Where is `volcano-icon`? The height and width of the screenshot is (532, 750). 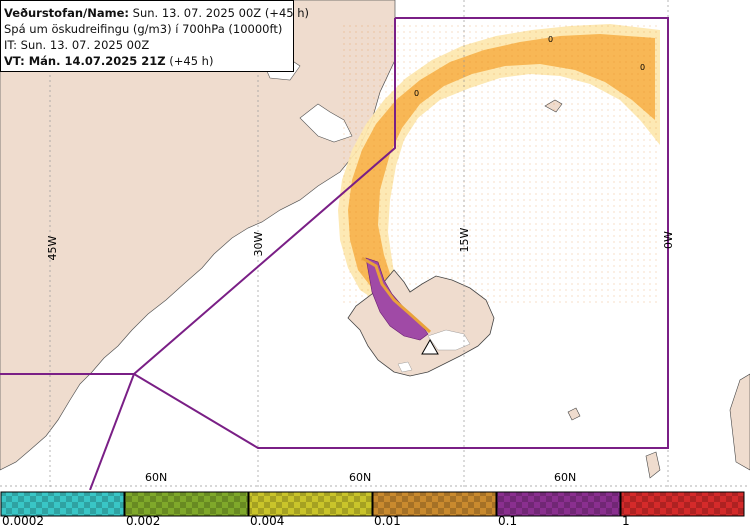
volcano-icon is located at coordinates (430, 346).